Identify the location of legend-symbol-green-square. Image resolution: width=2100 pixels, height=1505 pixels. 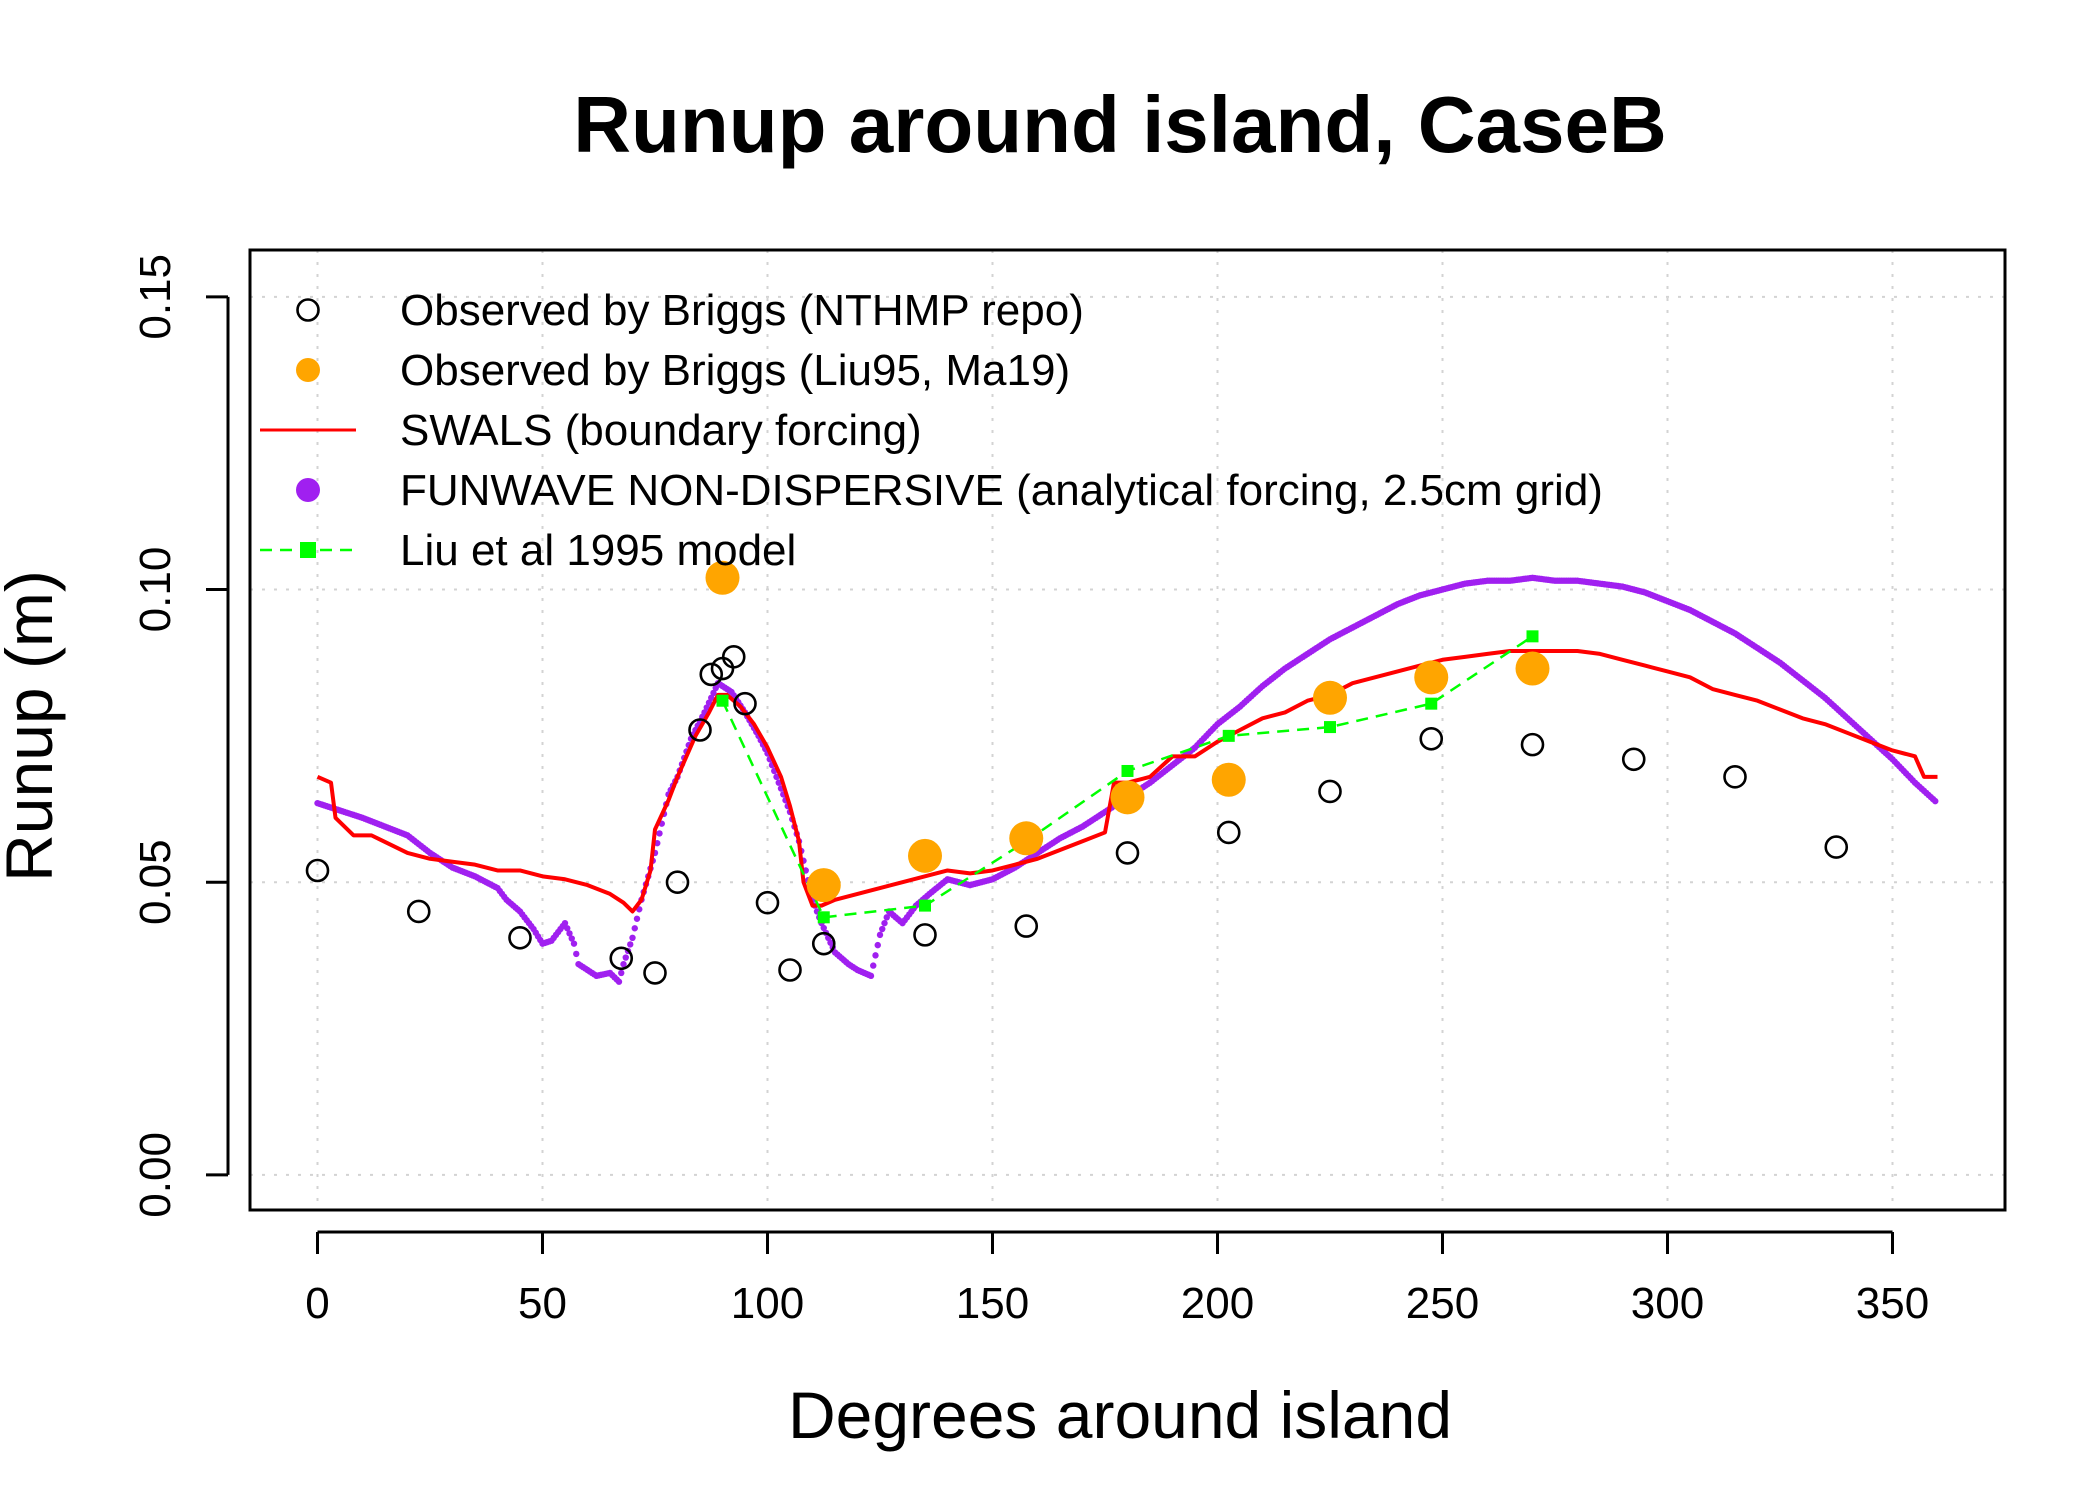
(308, 550).